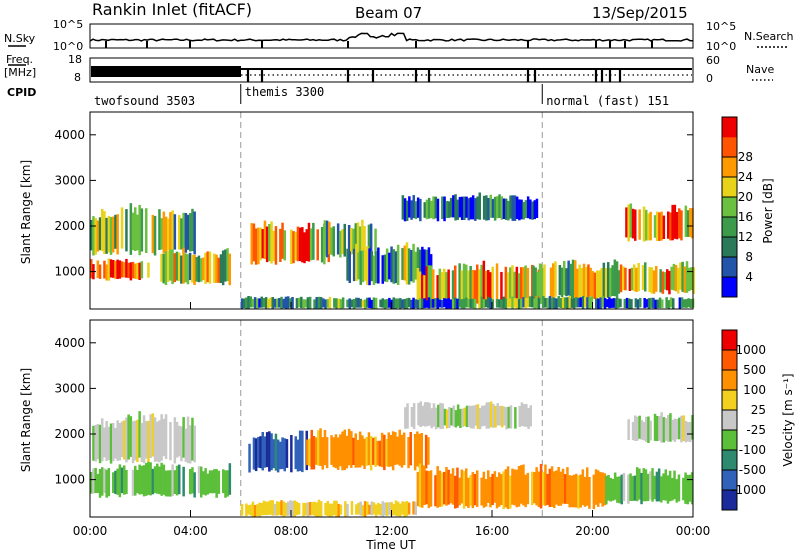  What do you see at coordinates (19, 59) in the screenshot?
I see `freq-label-1: Freq.` at bounding box center [19, 59].